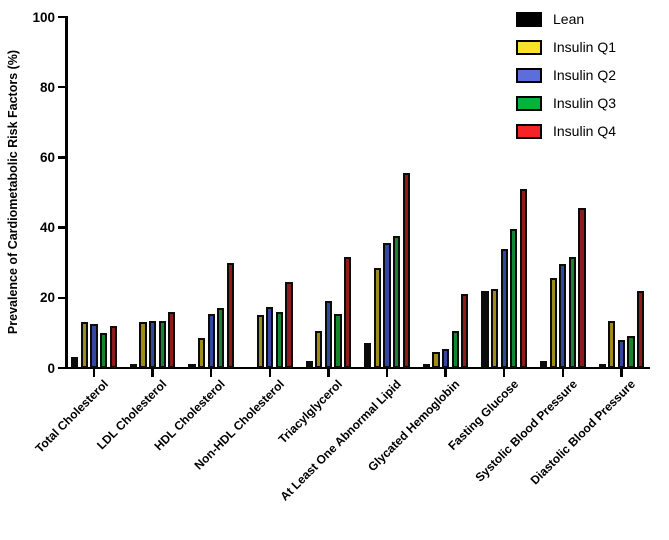 The width and height of the screenshot is (669, 540). Describe the element at coordinates (51, 368) in the screenshot. I see `y-tick-label: 0` at that location.